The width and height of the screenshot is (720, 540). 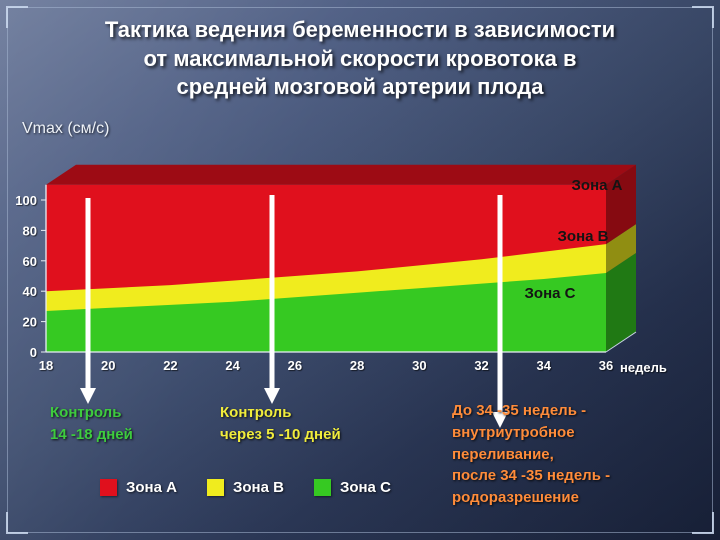 I want to click on x-tick-label: 24, so click(x=232, y=365).